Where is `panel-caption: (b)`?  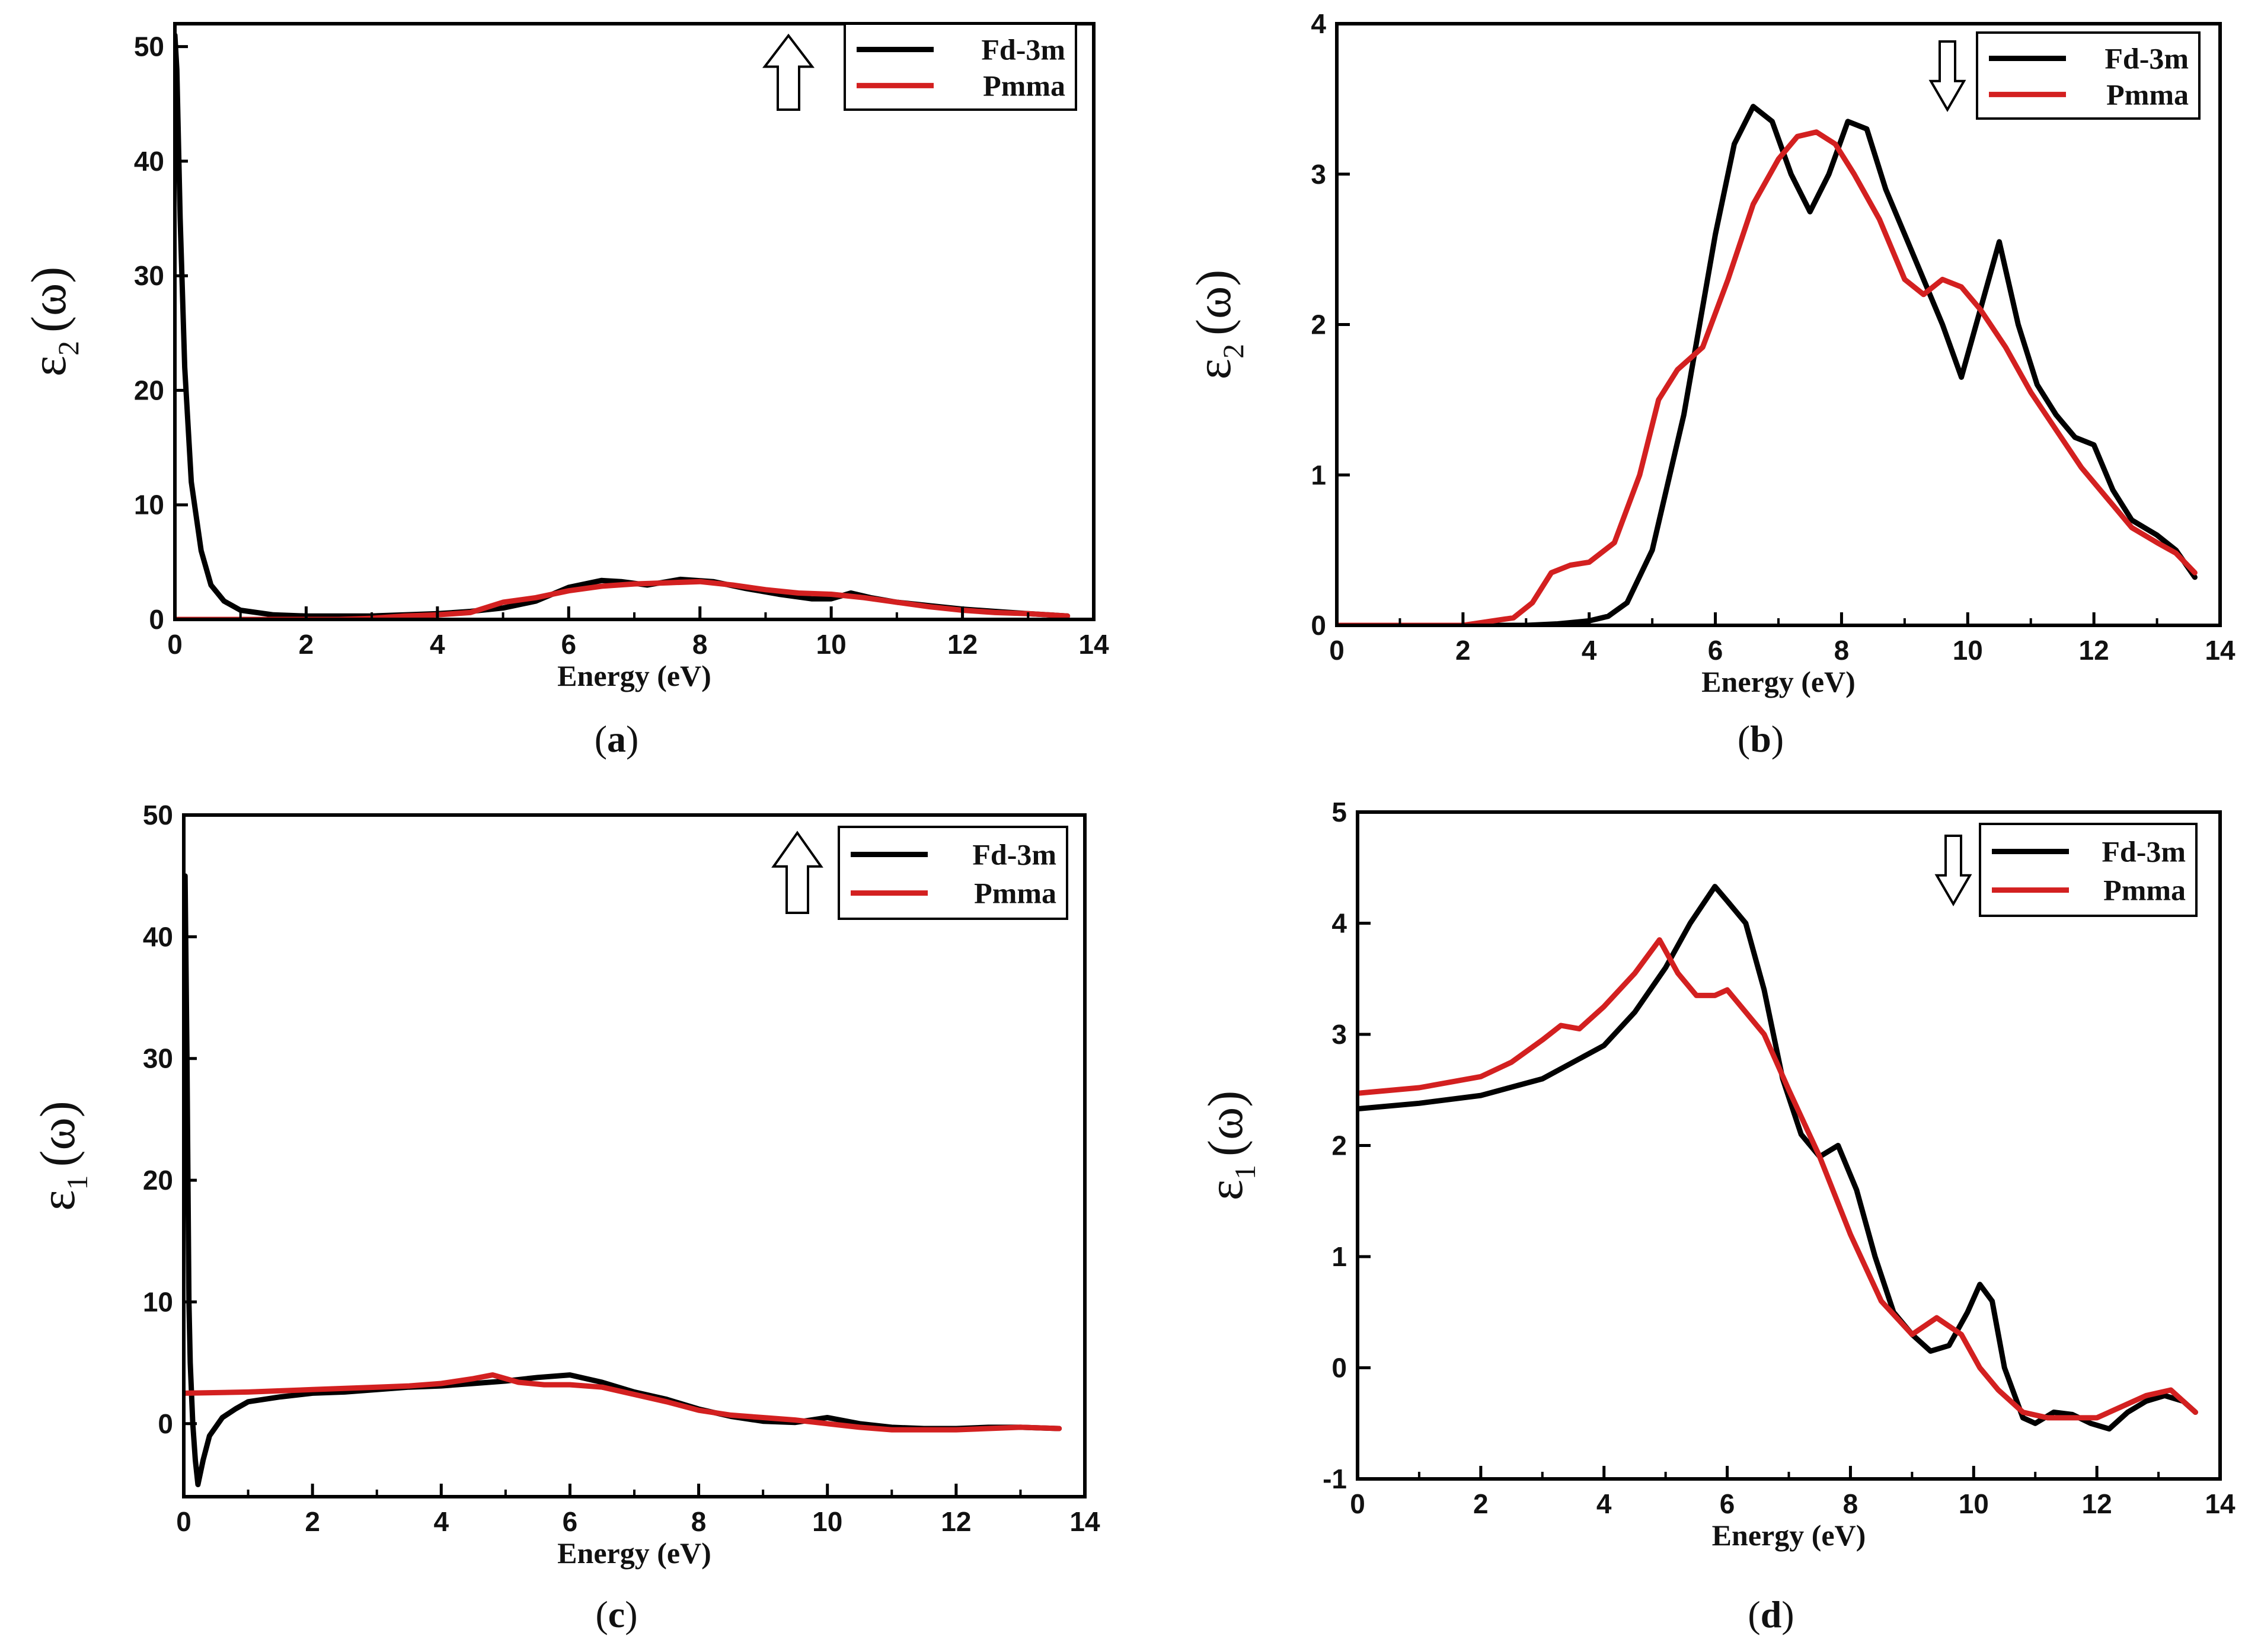 panel-caption: (b) is located at coordinates (1761, 739).